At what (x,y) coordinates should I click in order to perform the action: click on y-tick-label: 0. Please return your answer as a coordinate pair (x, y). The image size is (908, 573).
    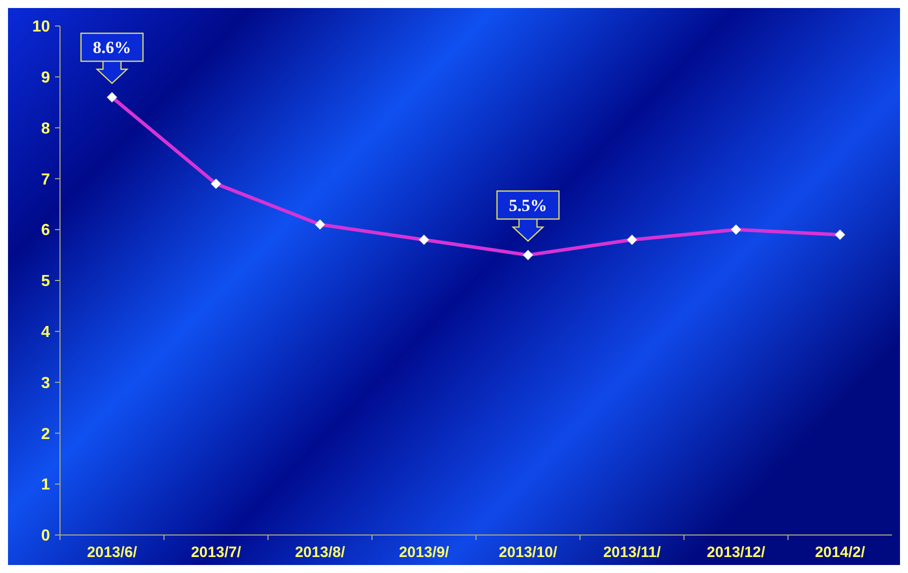
    Looking at the image, I should click on (45, 536).